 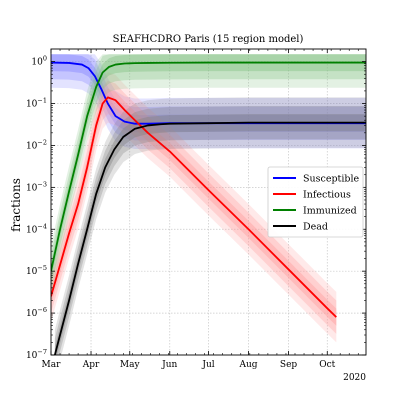 What do you see at coordinates (330, 211) in the screenshot?
I see `legend-label-immunized: Immunized` at bounding box center [330, 211].